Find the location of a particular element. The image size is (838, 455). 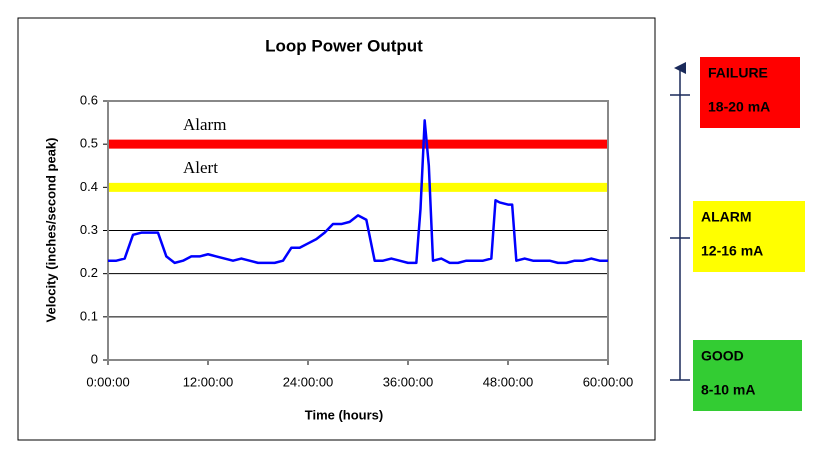

y-axis-label: Velocity (inches/second peak) is located at coordinates (50, 230).